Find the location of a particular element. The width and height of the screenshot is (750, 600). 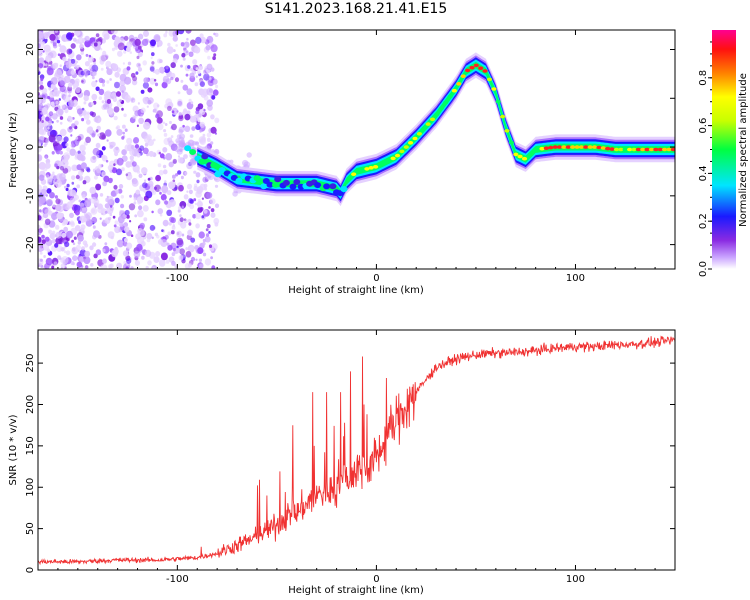

colorbar-tick-label: 0.6 is located at coordinates (703, 126).